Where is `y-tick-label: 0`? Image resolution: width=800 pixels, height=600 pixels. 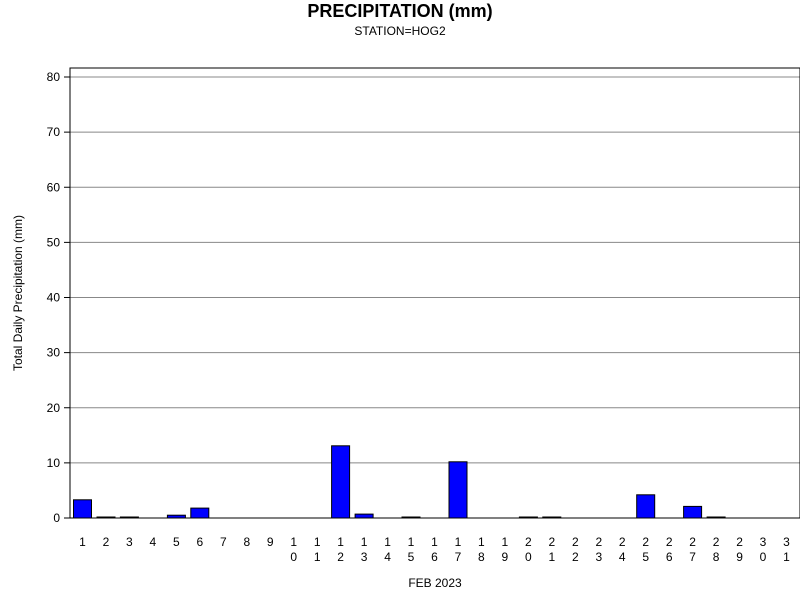
y-tick-label: 0 is located at coordinates (56, 518).